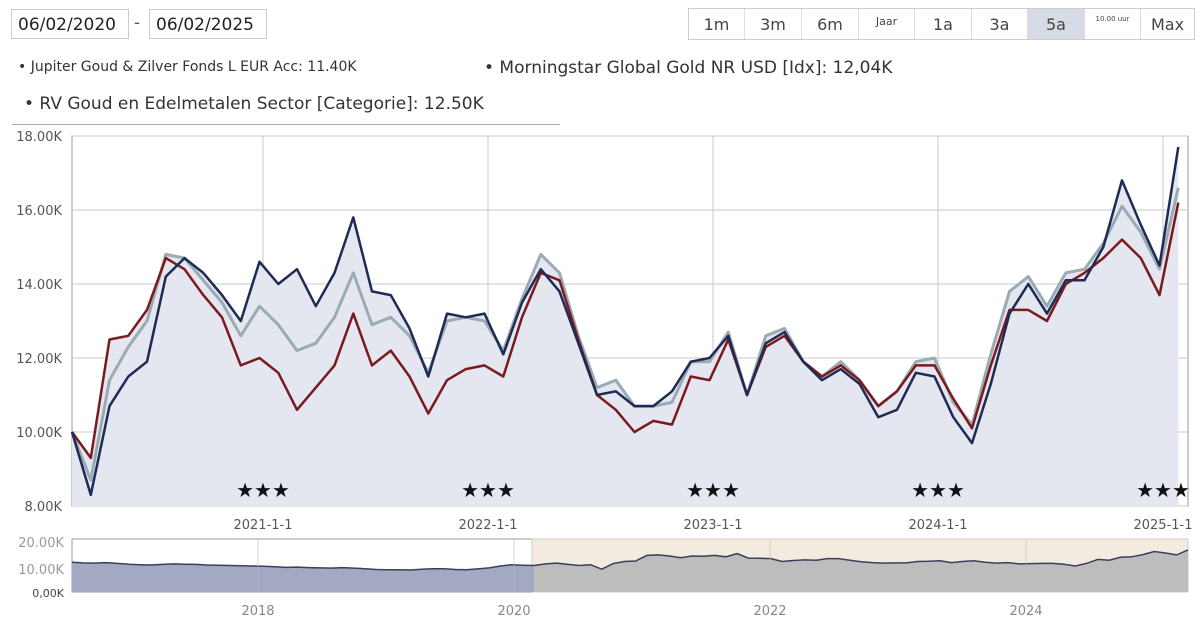 This screenshot has width=1201, height=624. What do you see at coordinates (39, 359) in the screenshot?
I see `y-tick-label: 12.00K` at bounding box center [39, 359].